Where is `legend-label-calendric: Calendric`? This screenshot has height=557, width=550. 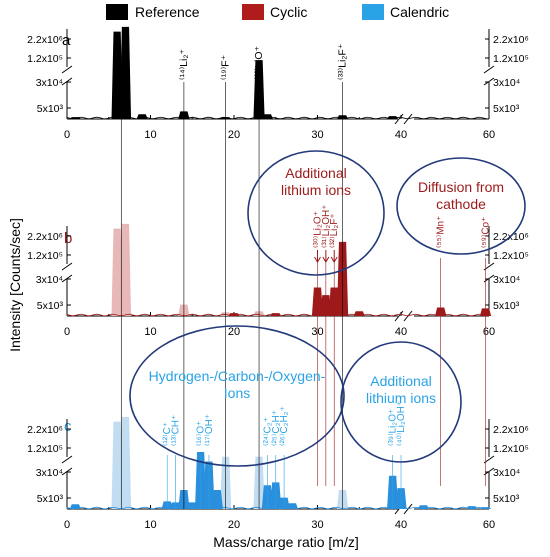 legend-label-calendric: Calendric is located at coordinates (419, 12).